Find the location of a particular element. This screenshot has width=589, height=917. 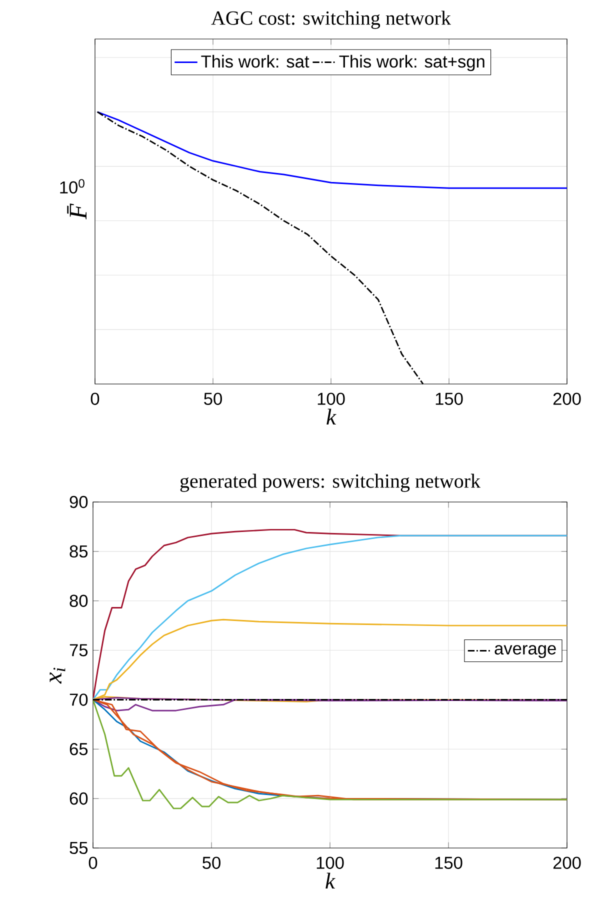

y-tick-label: 85 is located at coordinates (79, 551).